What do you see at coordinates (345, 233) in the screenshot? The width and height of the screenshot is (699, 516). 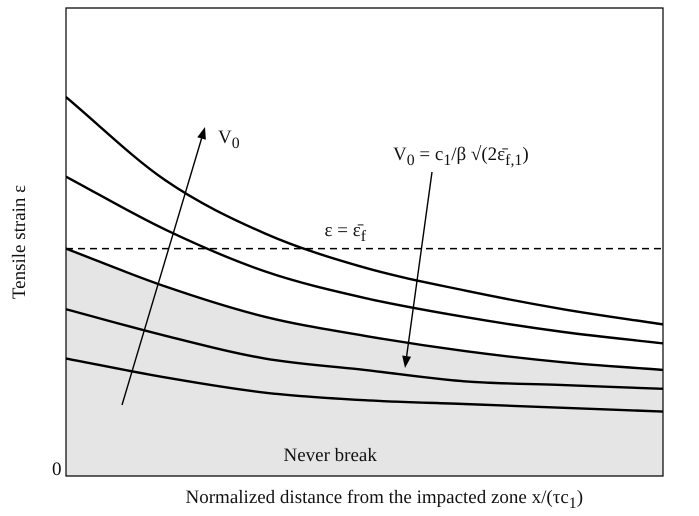 I see `ref-line-label: ε = ε̄$_{f}$` at bounding box center [345, 233].